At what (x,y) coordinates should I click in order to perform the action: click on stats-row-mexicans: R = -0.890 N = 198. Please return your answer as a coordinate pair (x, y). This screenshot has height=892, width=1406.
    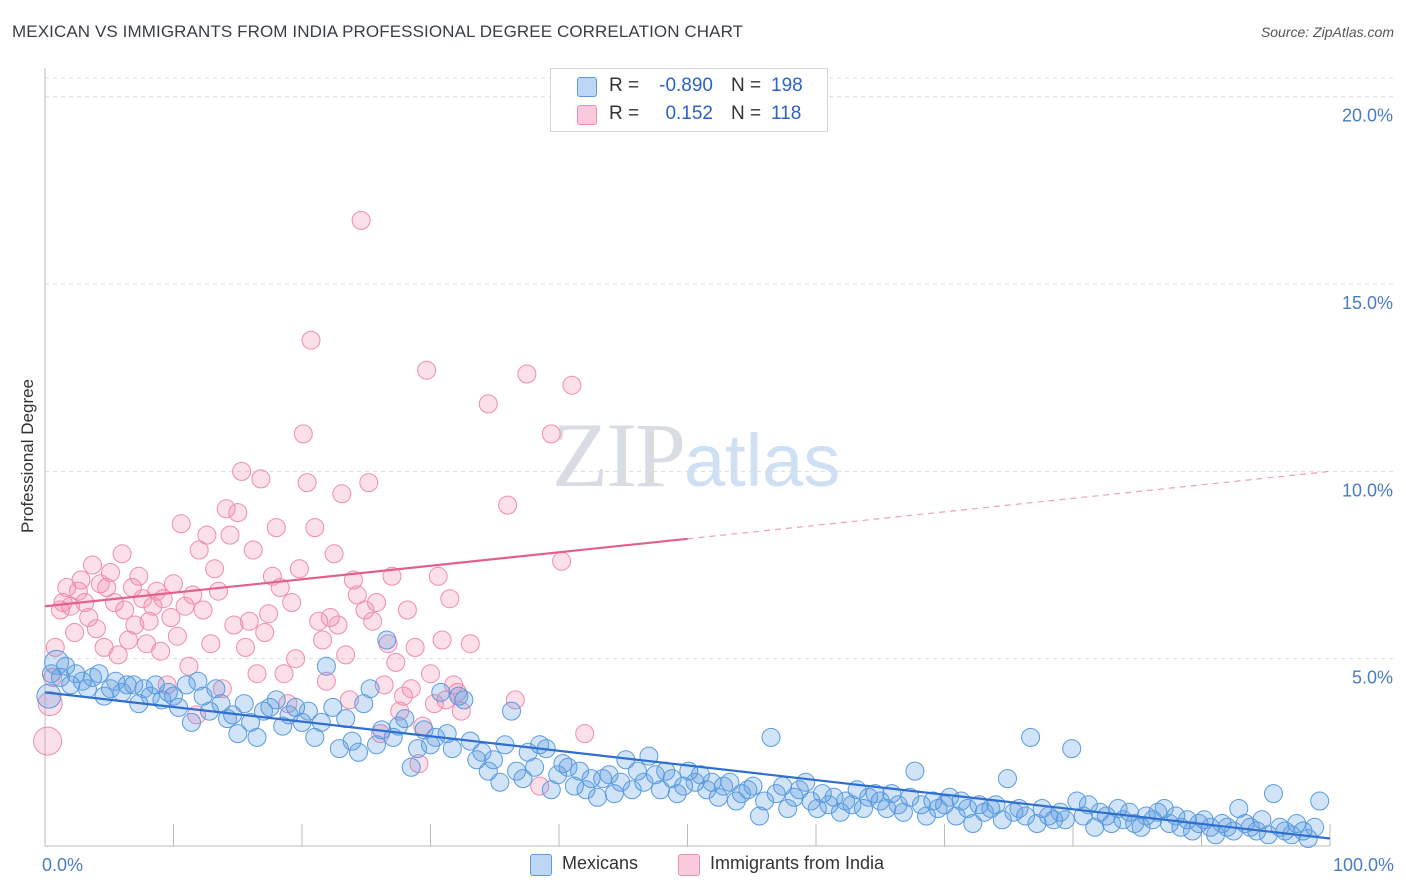
    Looking at the image, I should click on (689, 87).